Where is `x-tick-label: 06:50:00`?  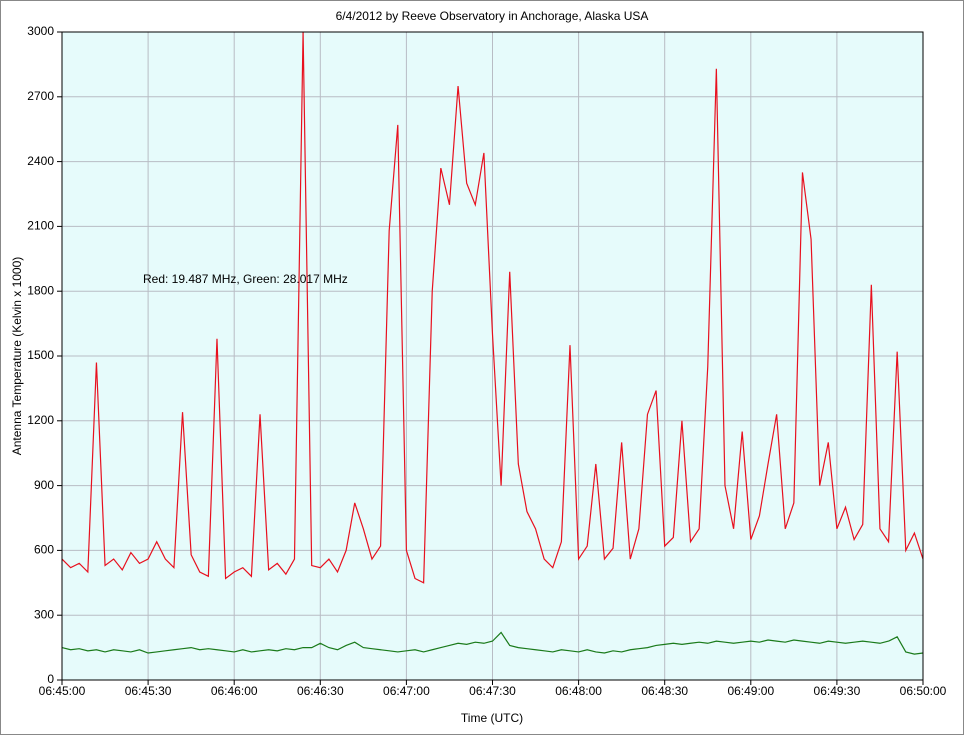
x-tick-label: 06:50:00 is located at coordinates (923, 691).